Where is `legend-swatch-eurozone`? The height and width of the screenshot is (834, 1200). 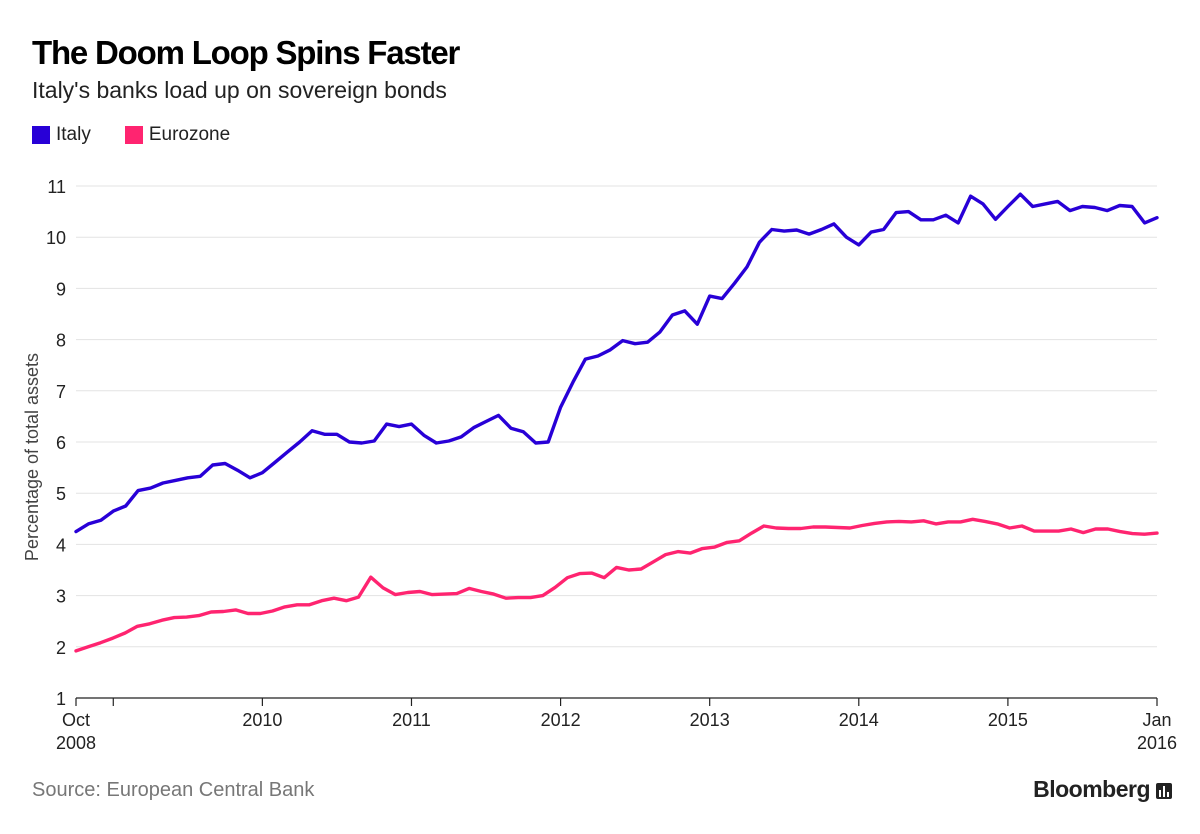
legend-swatch-eurozone is located at coordinates (133, 135).